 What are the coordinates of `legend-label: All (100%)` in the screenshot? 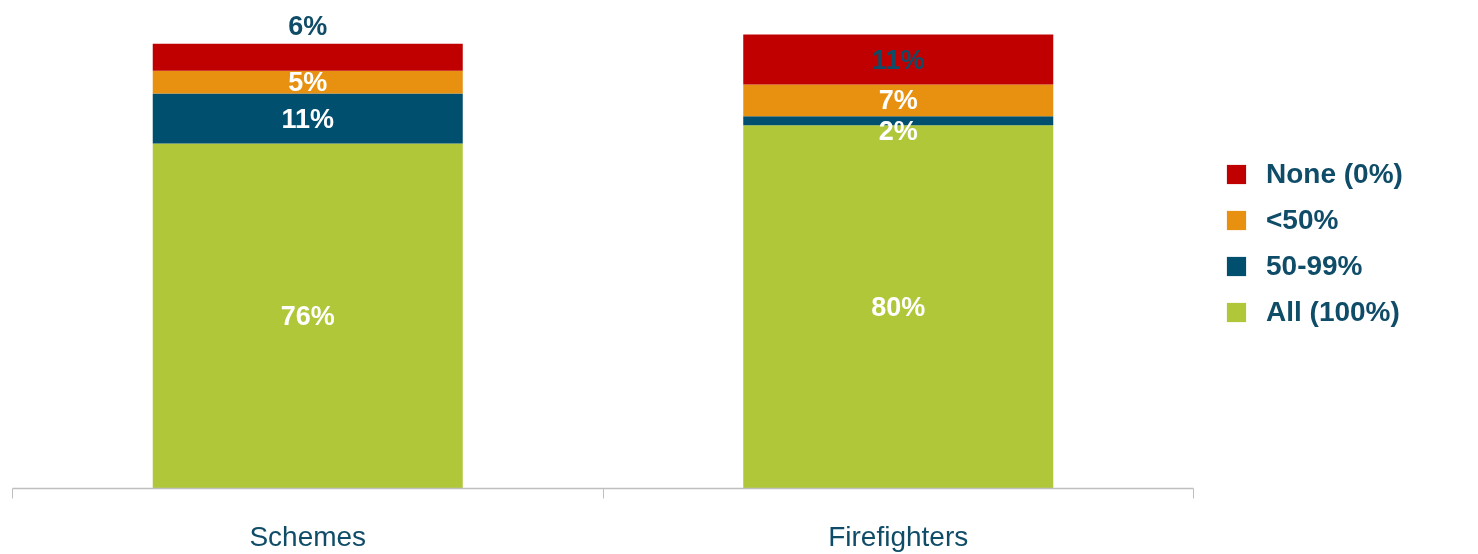 It's located at (1333, 312).